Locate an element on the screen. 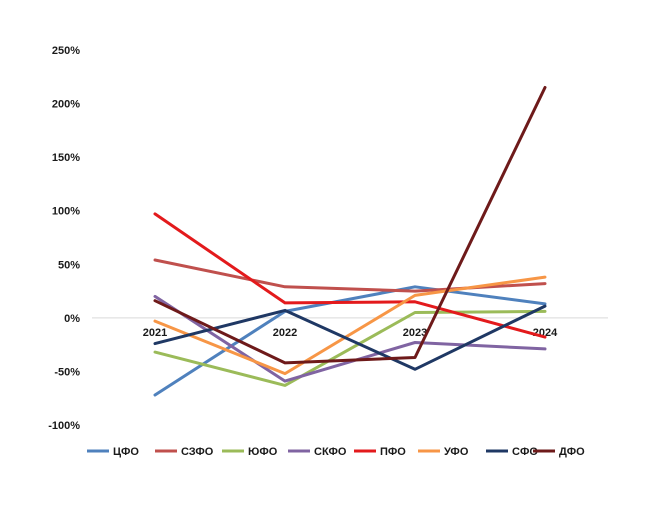  x-tick-label: 2022 is located at coordinates (285, 333).